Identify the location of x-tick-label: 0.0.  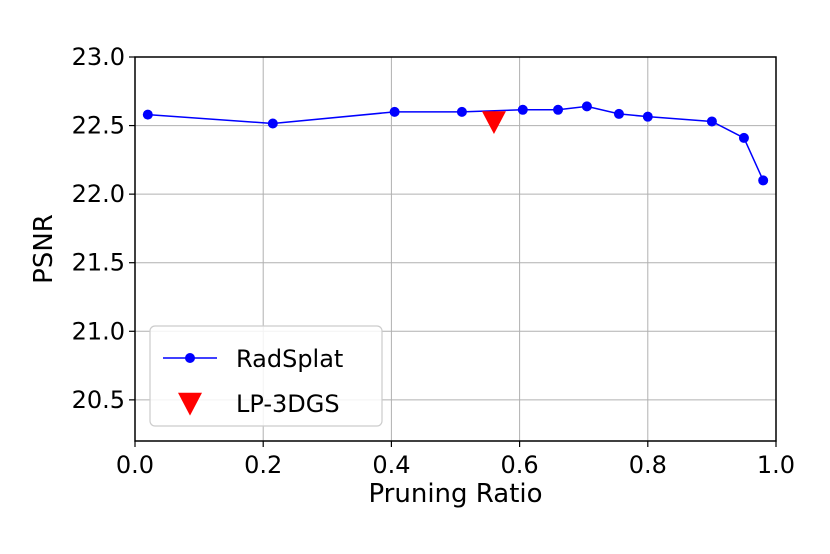
(135, 465).